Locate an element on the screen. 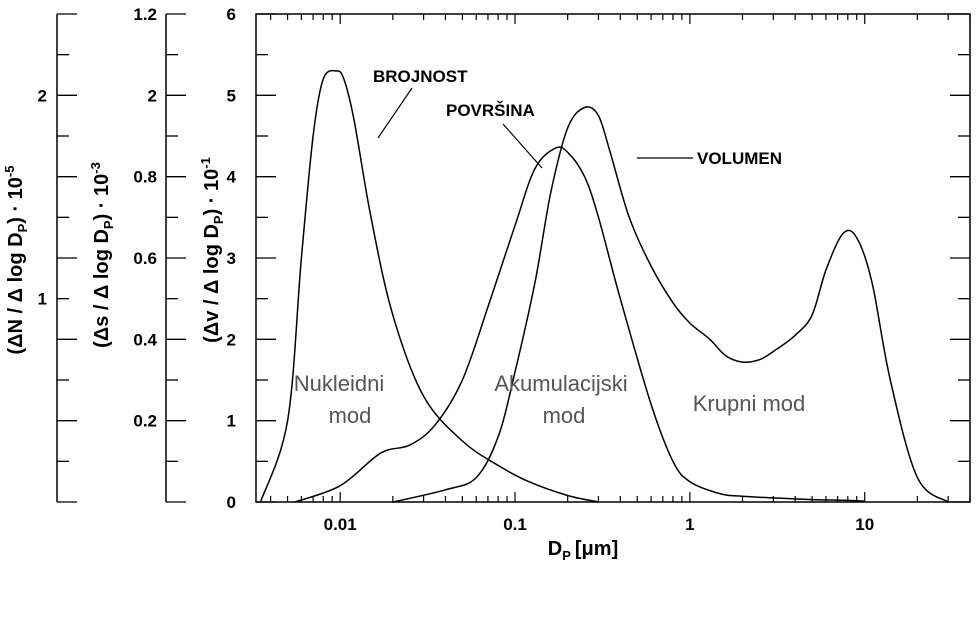  y-axis-title-number: (ΔN / Δ log DP) · 10-5 is located at coordinates (16, 260).